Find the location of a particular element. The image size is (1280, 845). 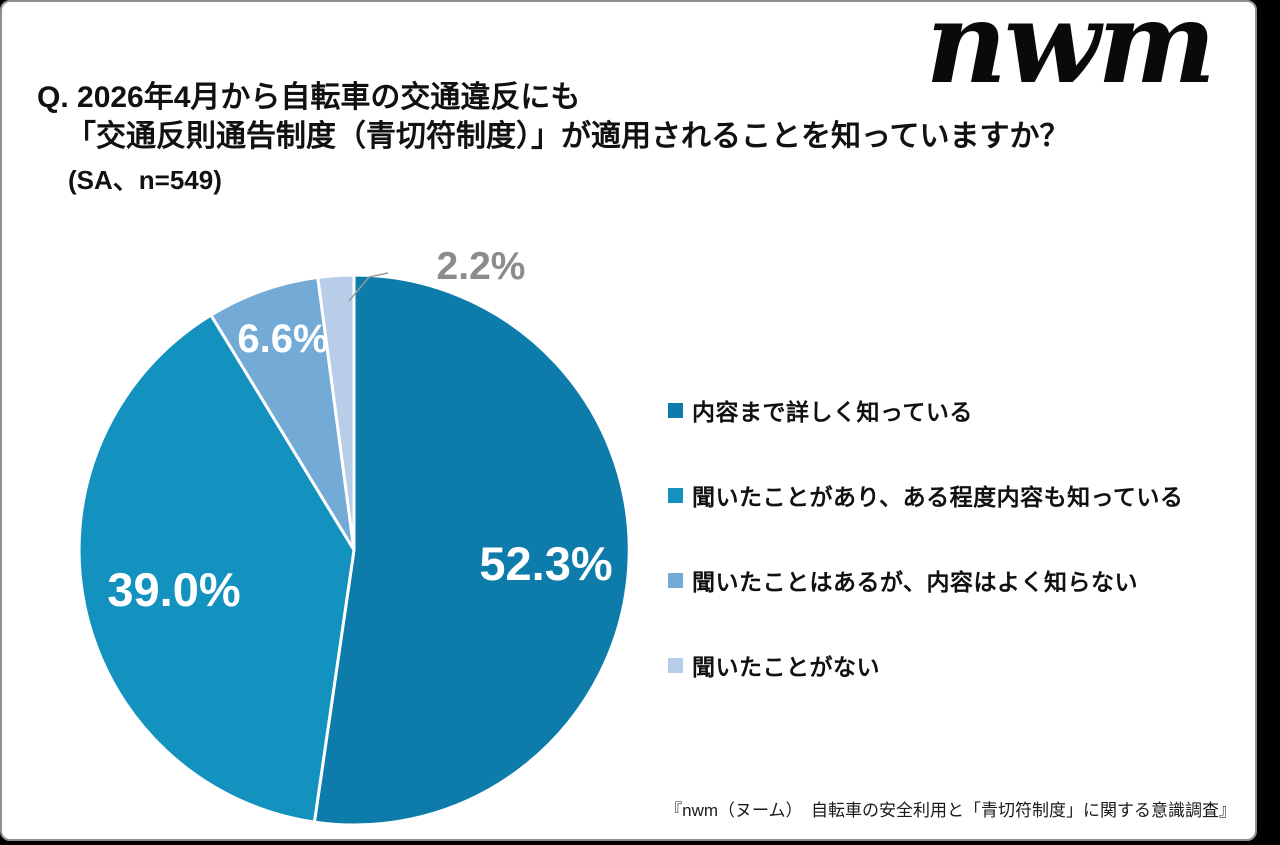

legend-item-know-somewhat: 聞いたことがあり、ある程度内容も知っている is located at coordinates (925, 495).